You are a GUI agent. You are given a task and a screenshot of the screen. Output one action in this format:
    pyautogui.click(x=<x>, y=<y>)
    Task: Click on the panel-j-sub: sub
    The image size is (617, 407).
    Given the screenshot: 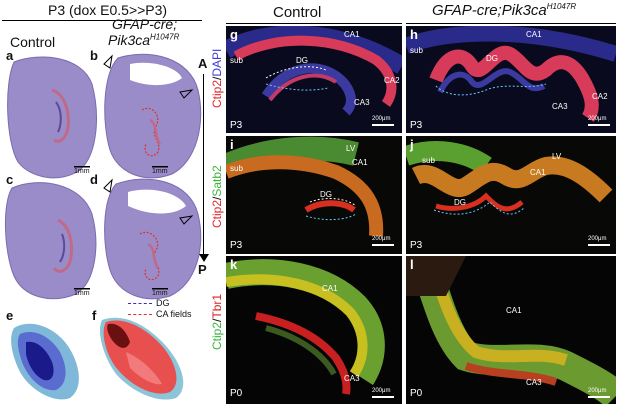 What is the action you would take?
    pyautogui.click(x=428, y=160)
    